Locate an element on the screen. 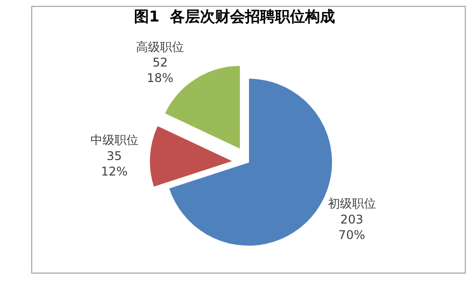  data-label: 35 12% is located at coordinates (114, 163).